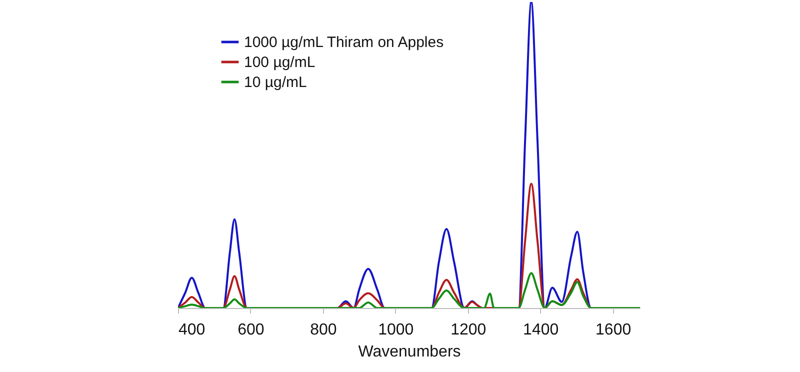 This screenshot has height=372, width=800. What do you see at coordinates (541, 330) in the screenshot?
I see `x-tick-label: 1400` at bounding box center [541, 330].